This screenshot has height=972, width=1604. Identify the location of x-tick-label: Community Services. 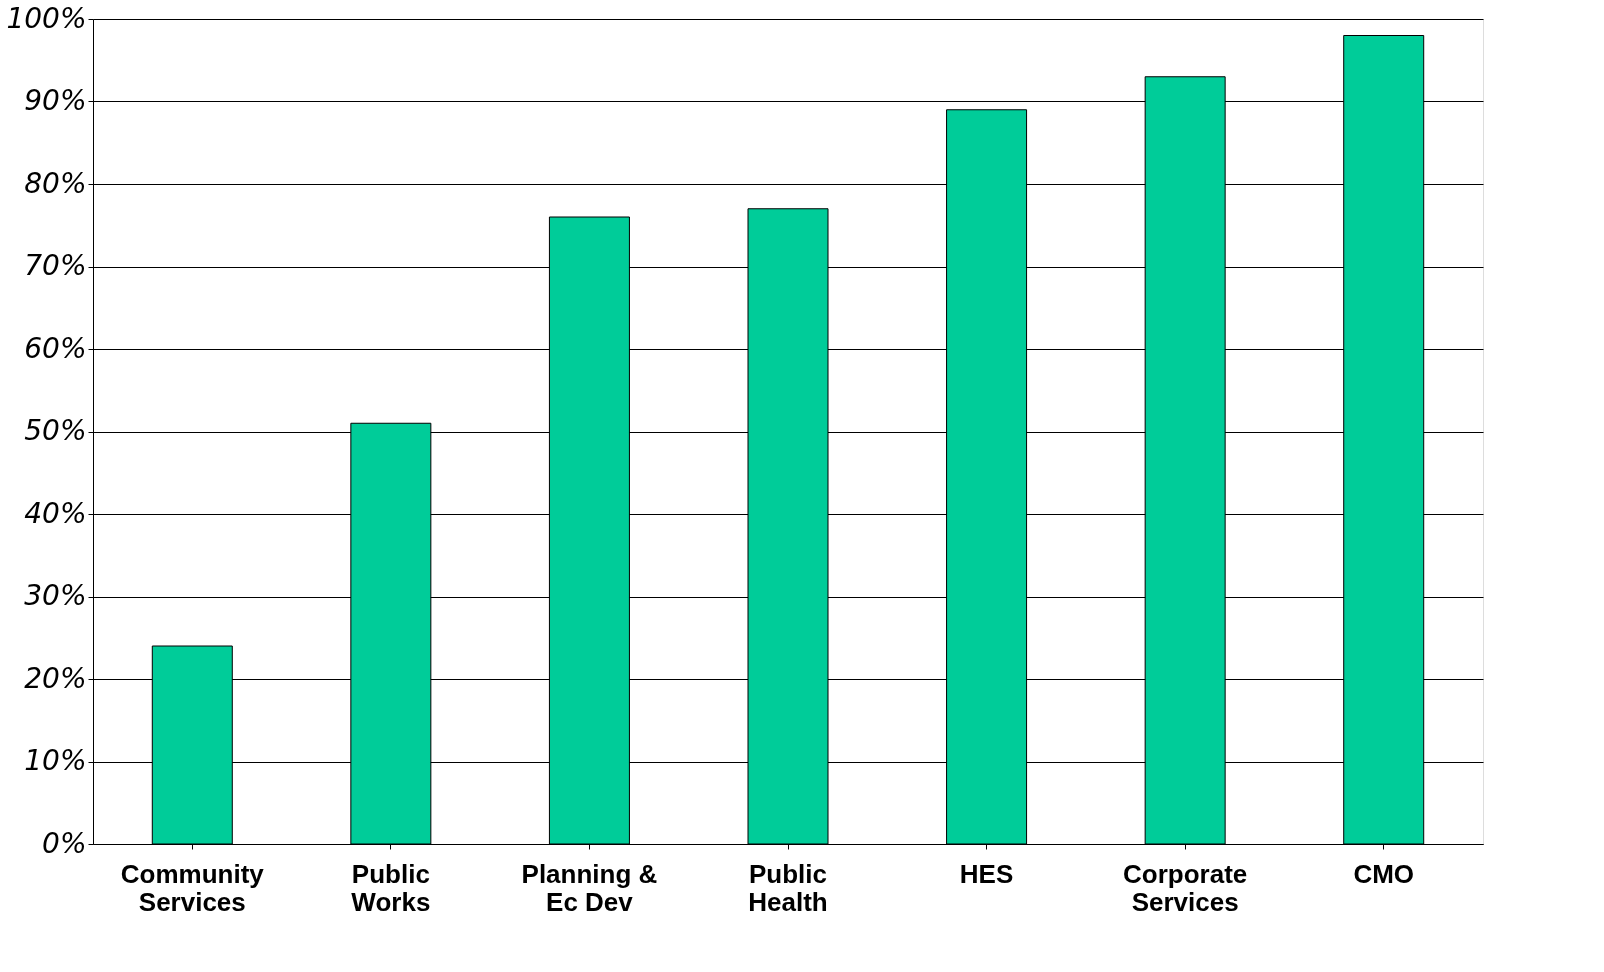
(192, 887).